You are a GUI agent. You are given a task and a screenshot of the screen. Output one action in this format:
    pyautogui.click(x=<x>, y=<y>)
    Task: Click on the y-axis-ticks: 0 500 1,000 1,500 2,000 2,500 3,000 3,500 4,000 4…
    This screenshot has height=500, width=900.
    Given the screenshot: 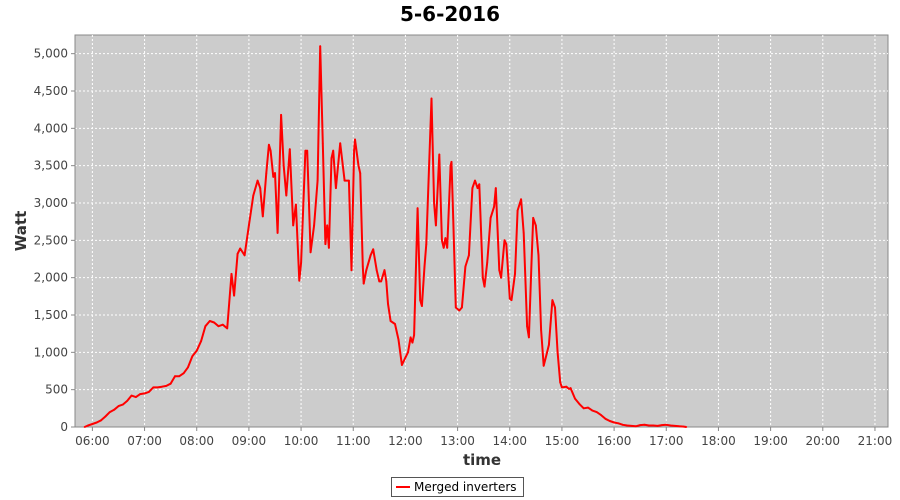 What is the action you would take?
    pyautogui.click(x=54, y=240)
    